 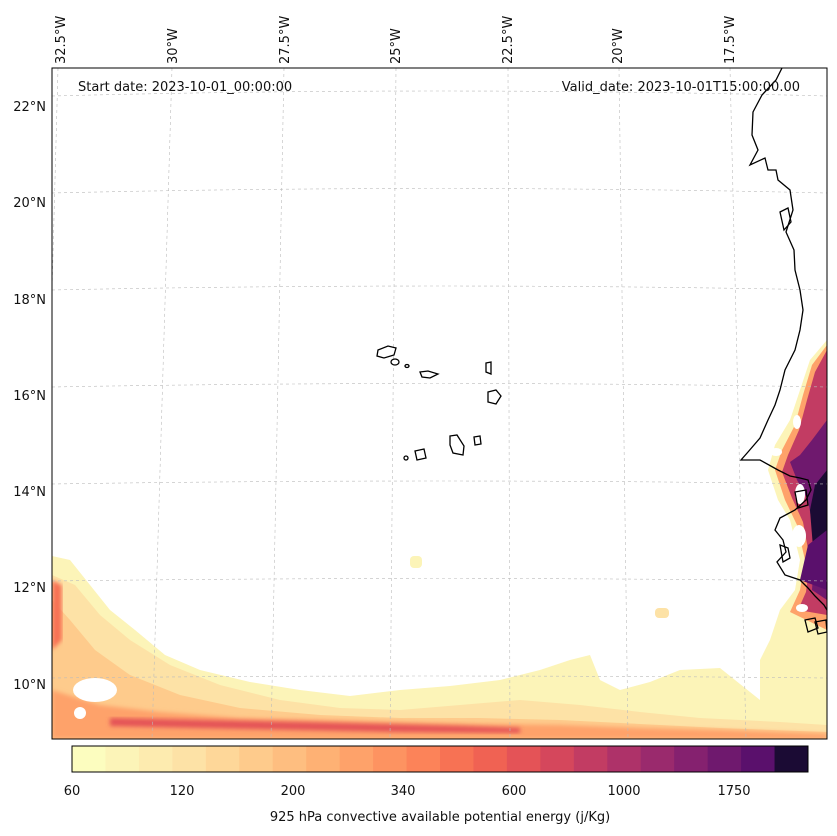 I want to click on colorbar-frame, so click(x=440, y=759).